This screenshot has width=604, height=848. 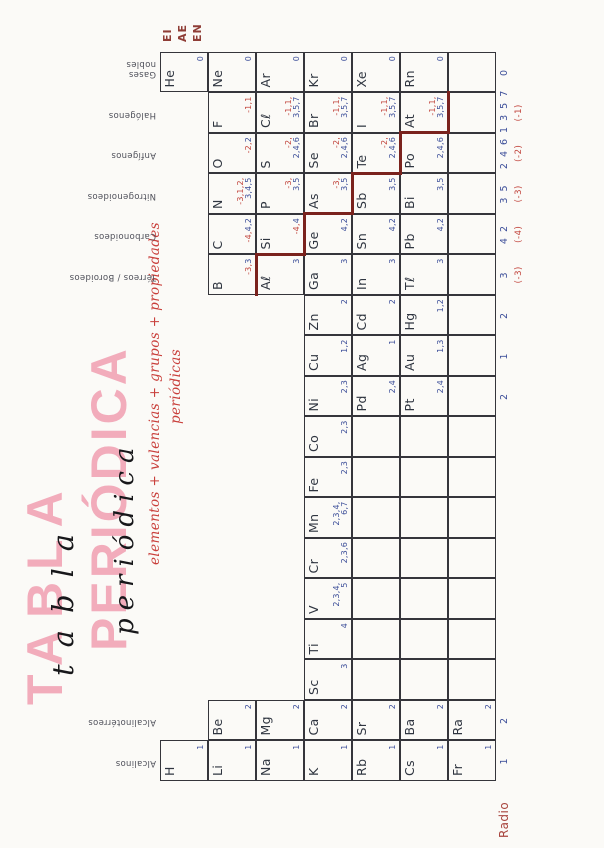 I want to click on element-cell-Zn: Zn 2, so click(x=328, y=315).